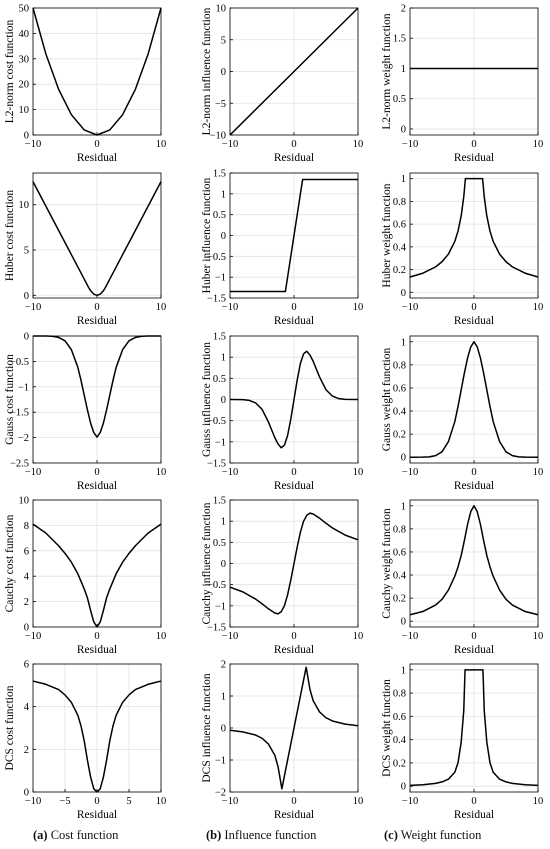 The image size is (550, 849). I want to click on caption-c-text: Weight function, so click(441, 835).